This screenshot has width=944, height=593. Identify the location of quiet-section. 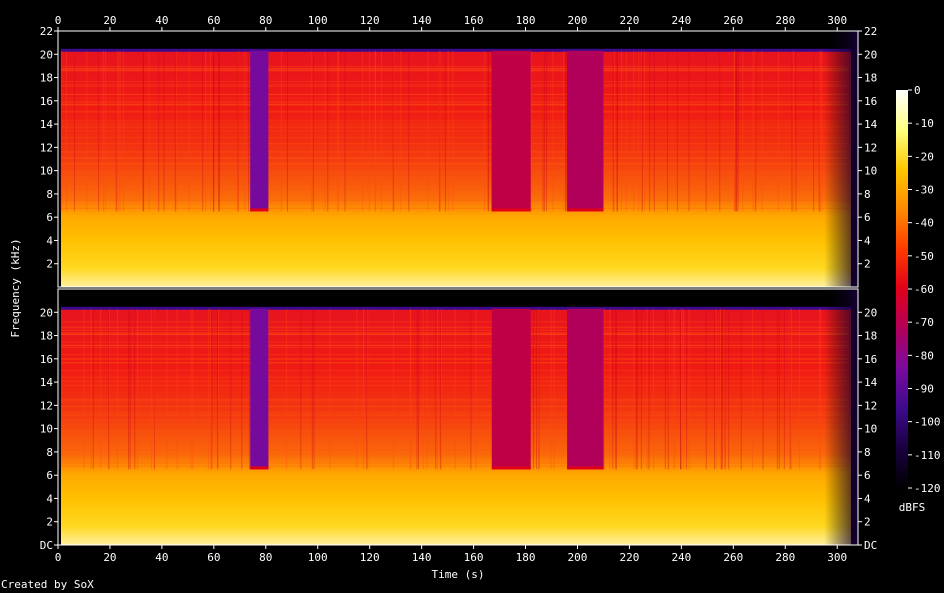
(585, 389).